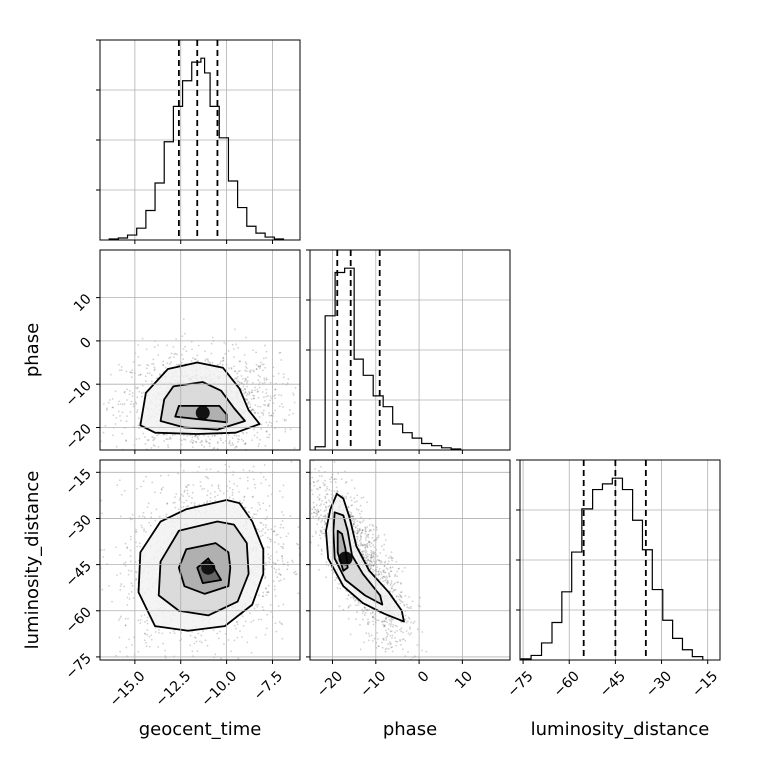 Image resolution: width=760 pixels, height=760 pixels. Describe the element at coordinates (612, 568) in the screenshot. I see `histogram-luminosity_distance` at that location.